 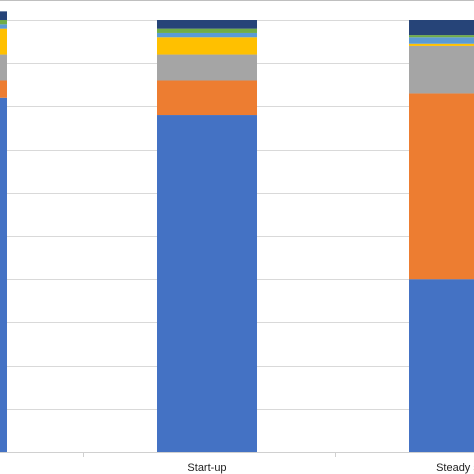 What do you see at coordinates (330, 468) in the screenshot?
I see `x-tick-labels: Start-up Steady st` at bounding box center [330, 468].